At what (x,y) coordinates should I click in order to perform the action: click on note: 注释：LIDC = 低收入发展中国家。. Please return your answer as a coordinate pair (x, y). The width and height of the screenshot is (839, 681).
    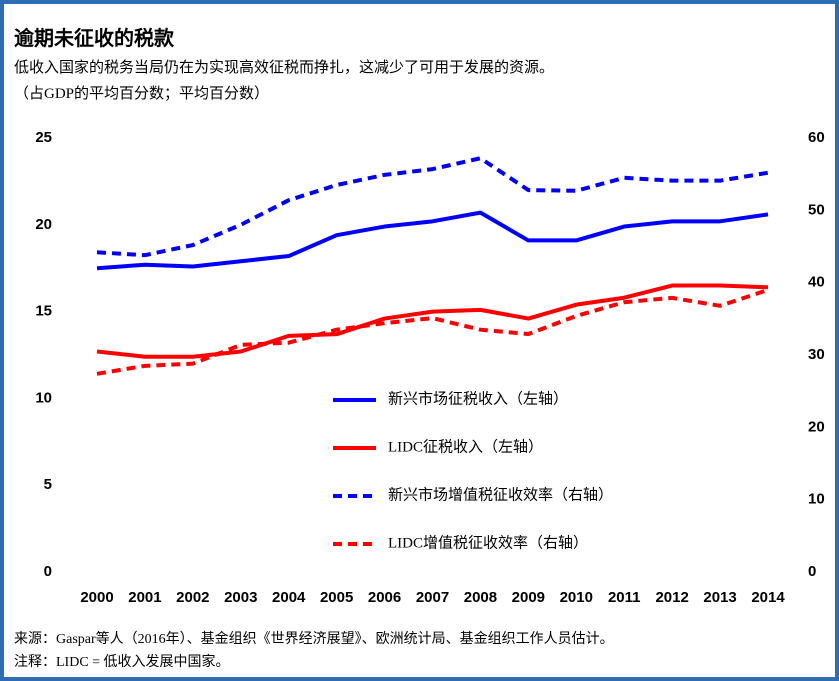
    Looking at the image, I should click on (122, 662).